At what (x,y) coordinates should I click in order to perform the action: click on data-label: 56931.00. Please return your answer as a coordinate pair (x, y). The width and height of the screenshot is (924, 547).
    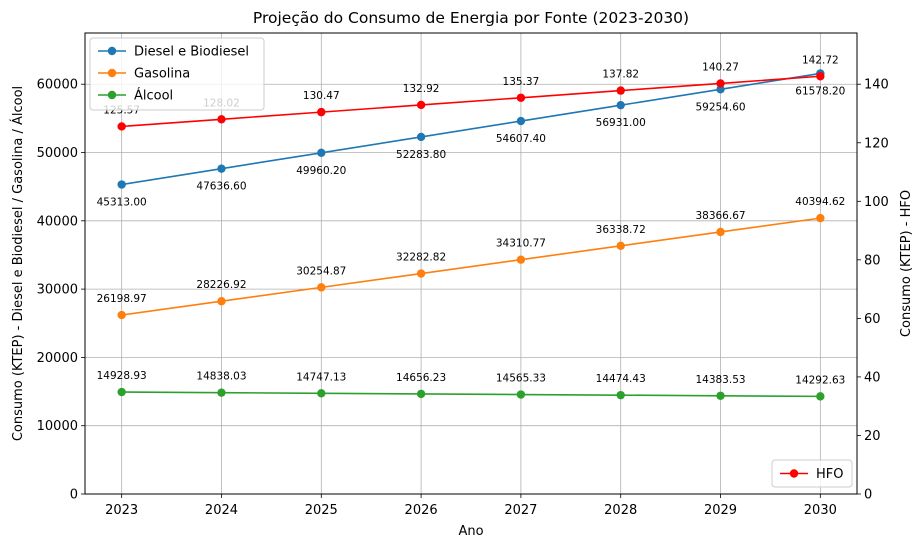
    Looking at the image, I should click on (621, 123).